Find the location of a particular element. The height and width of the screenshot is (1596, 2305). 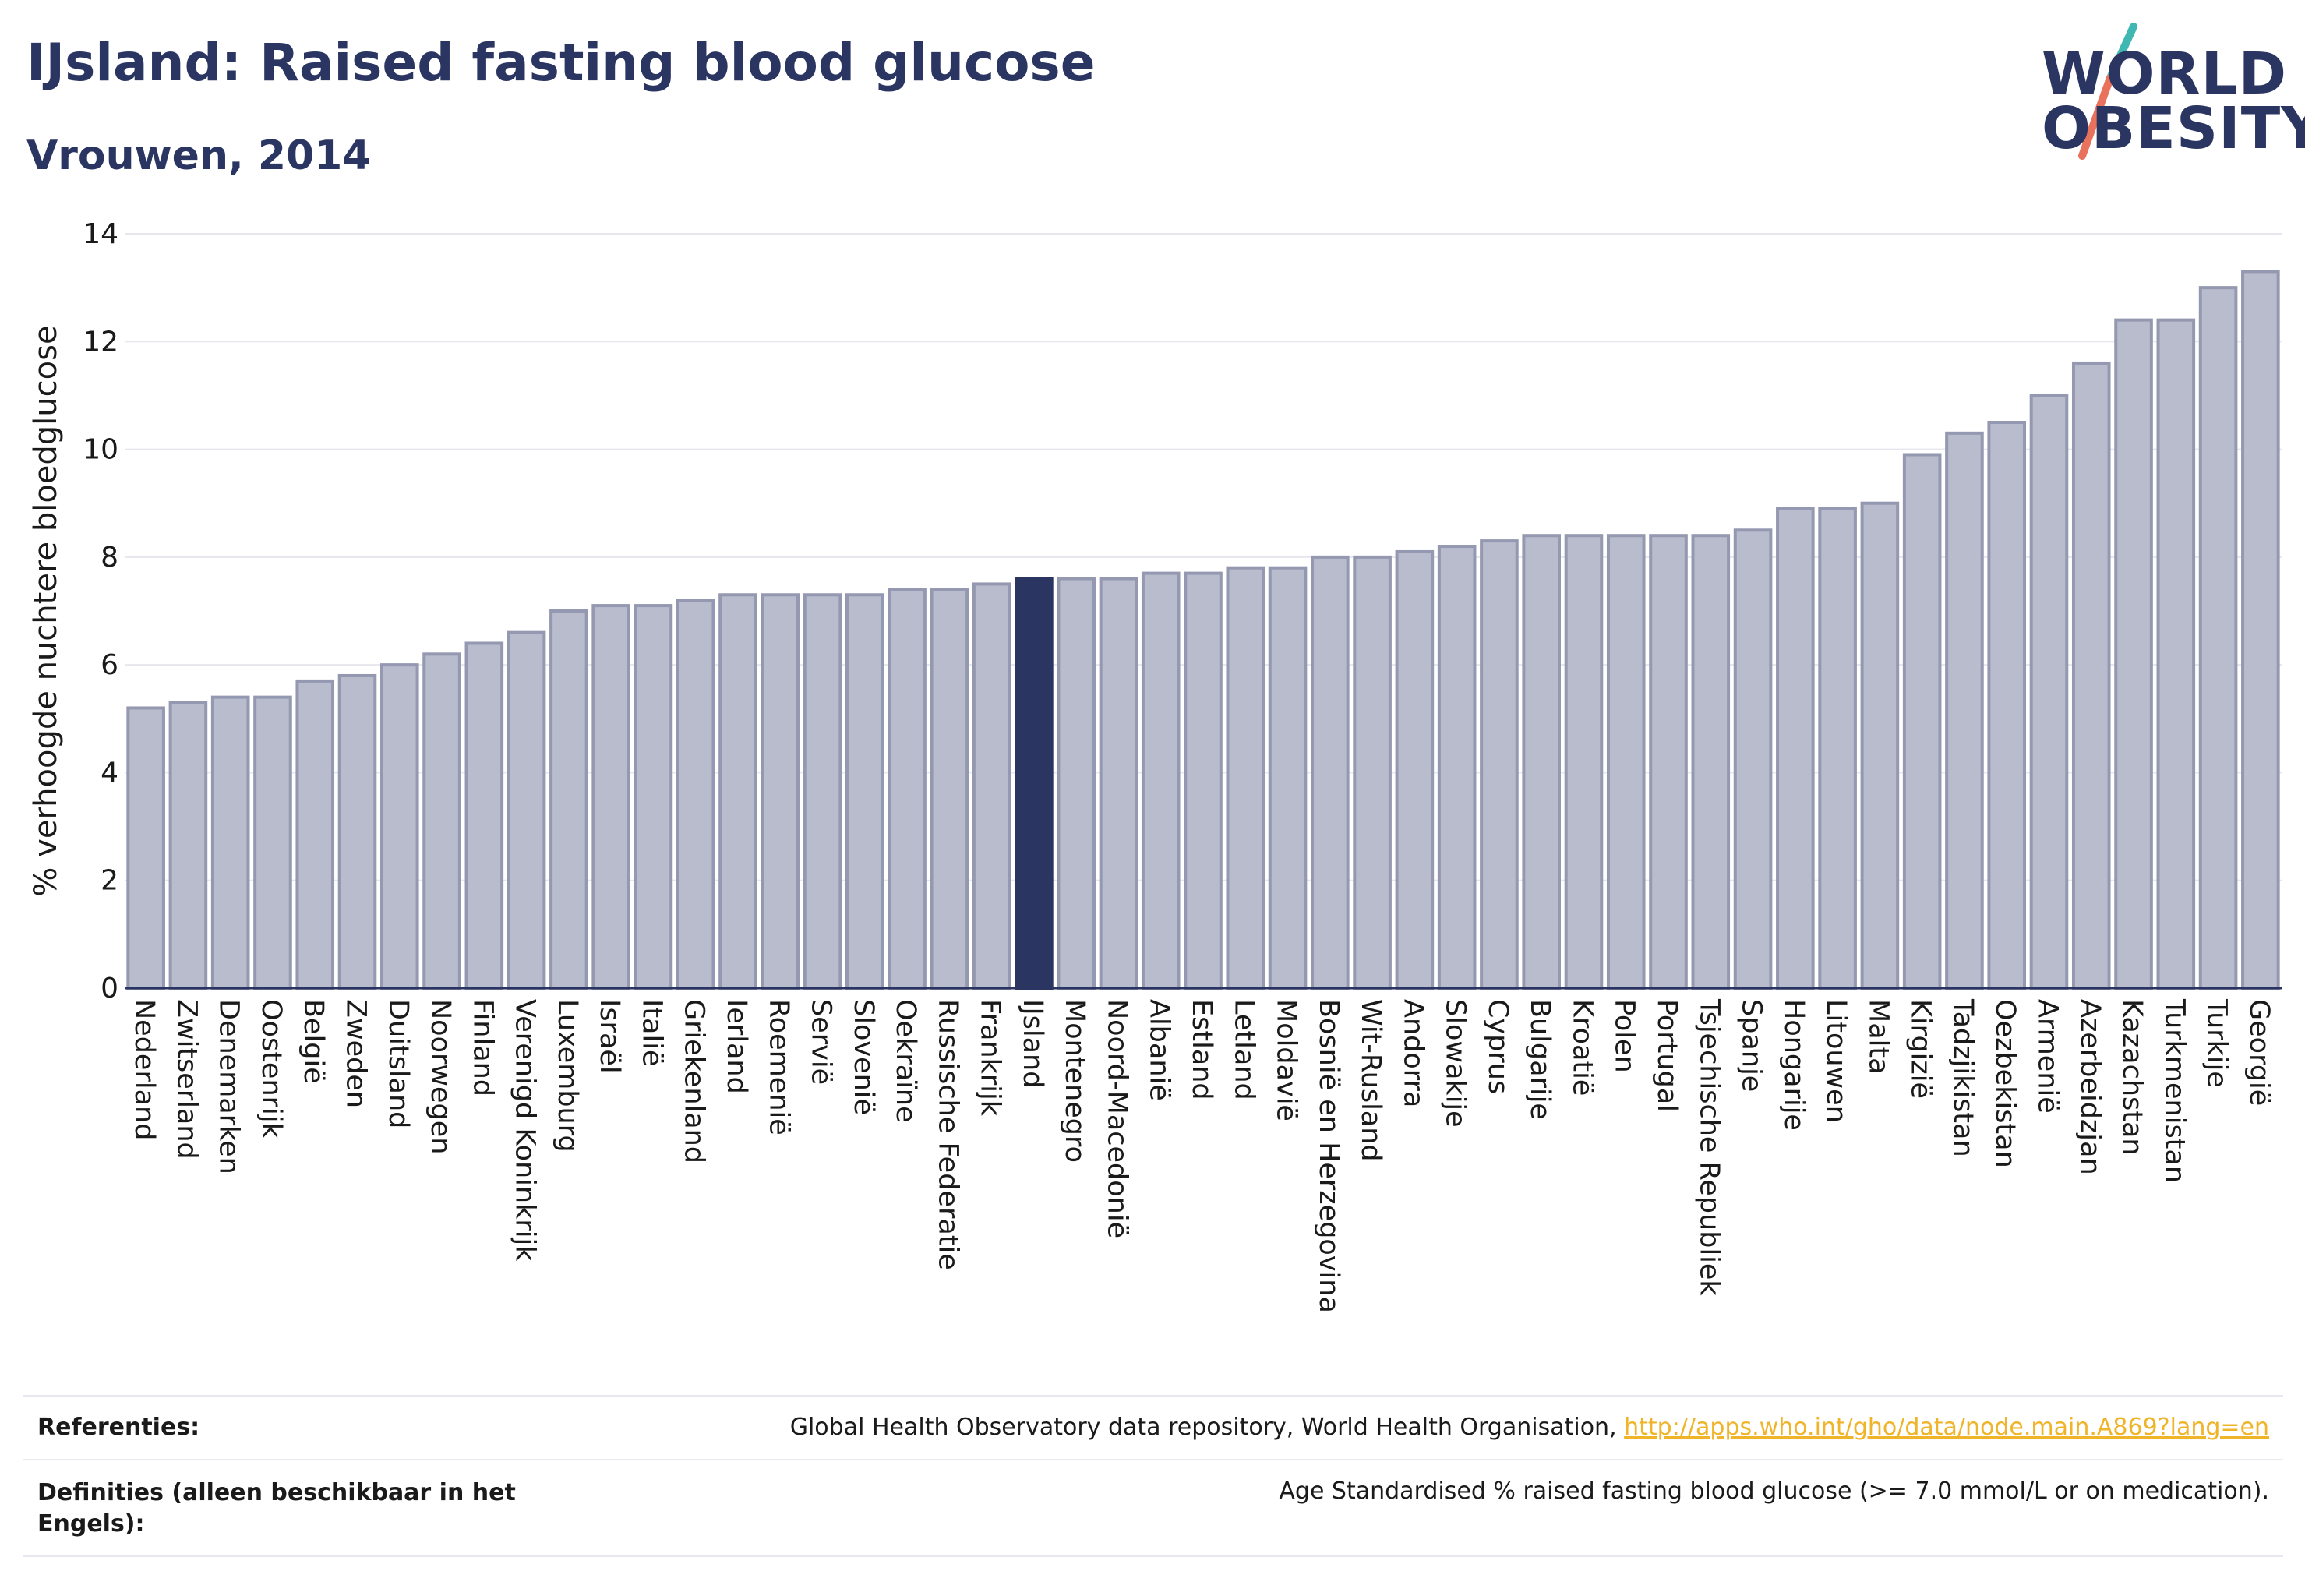

x-tick-label: Bosnië en Herzegovina is located at coordinates (1328, 1156).